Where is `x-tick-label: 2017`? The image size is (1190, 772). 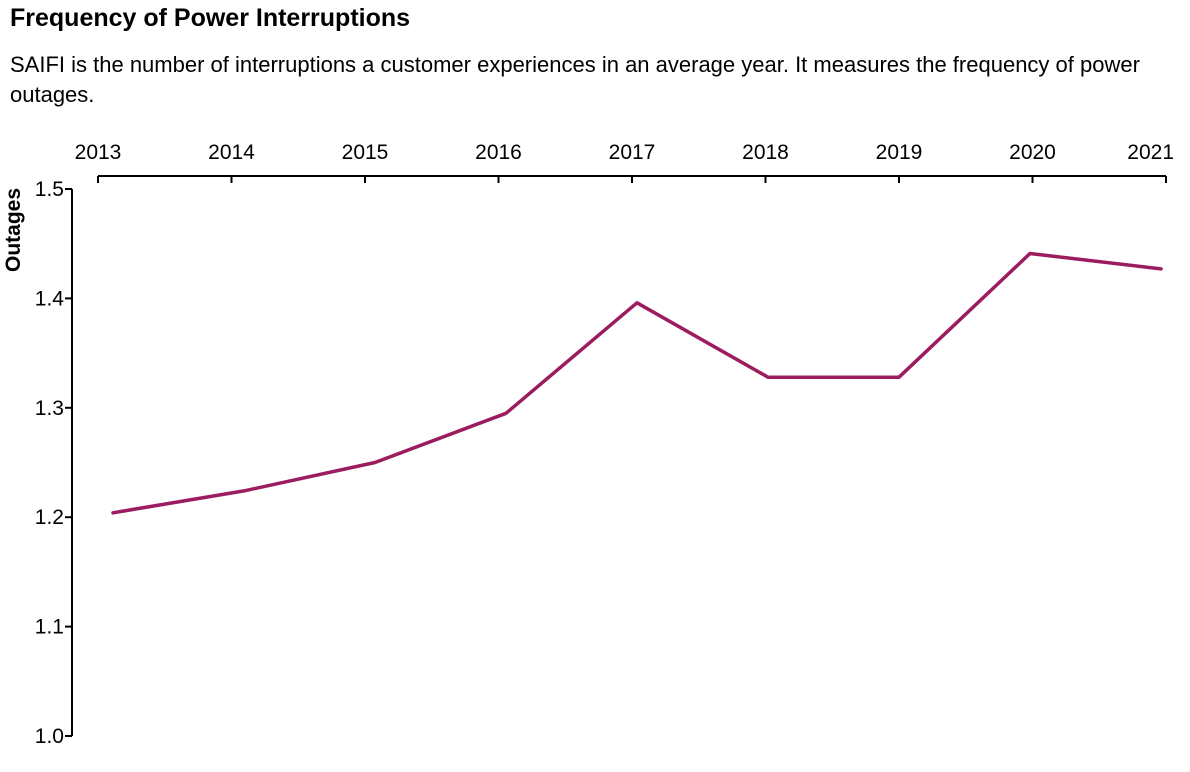
x-tick-label: 2017 is located at coordinates (632, 152).